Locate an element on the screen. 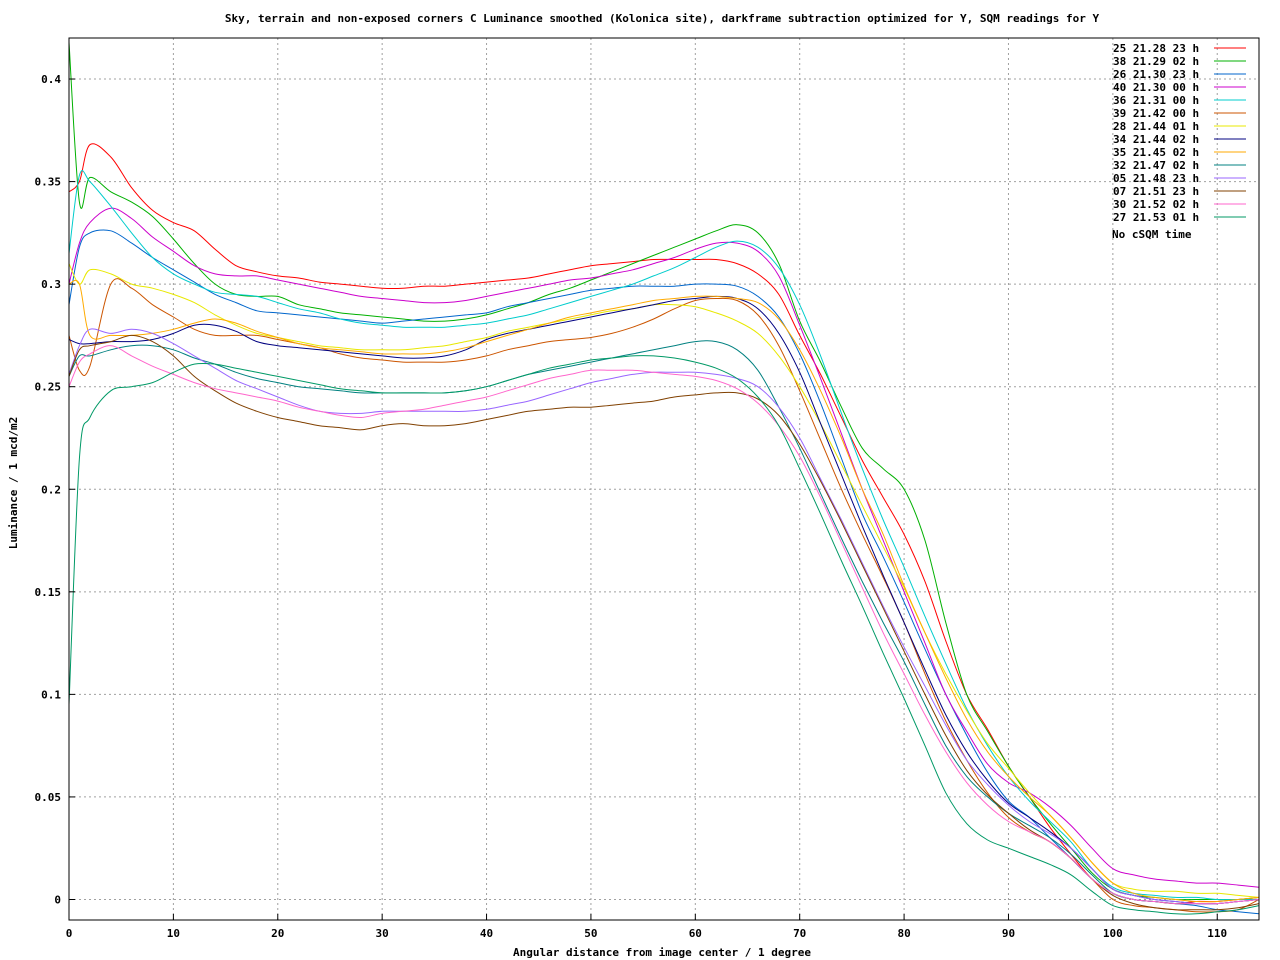 Image resolution: width=1280 pixels, height=960 pixels. x-tick-label: 50 is located at coordinates (590, 933).